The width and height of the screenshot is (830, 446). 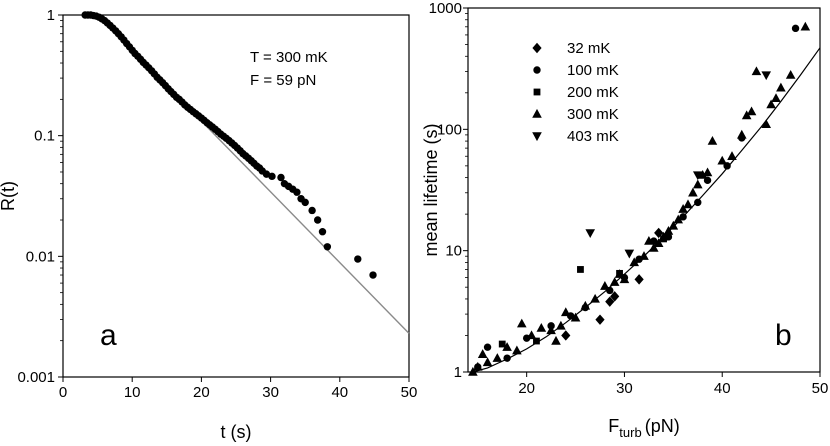 I want to click on panel-b-xtick-label: 50, so click(x=820, y=388).